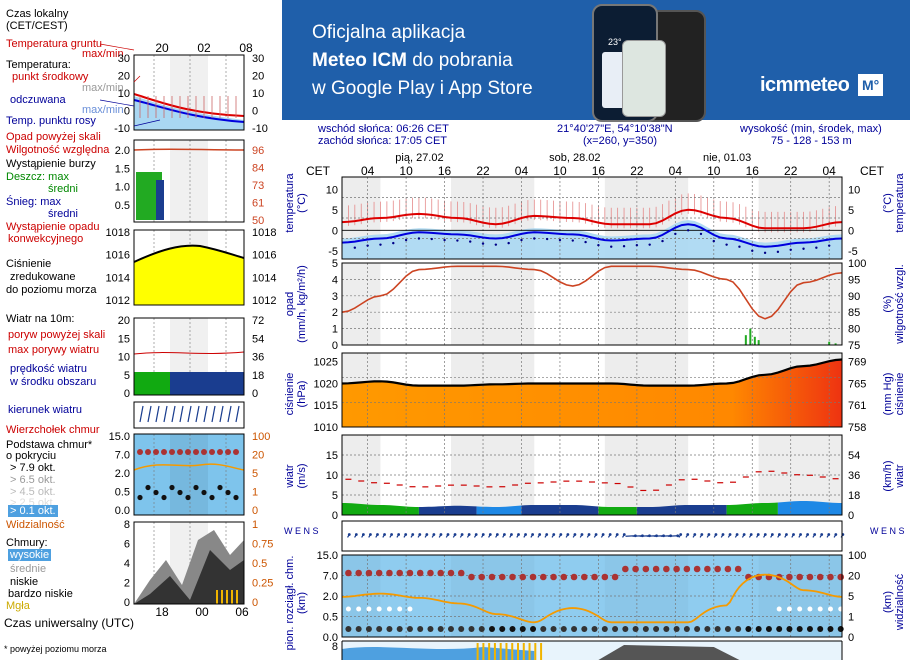 The image size is (910, 660). What do you see at coordinates (851, 638) in the screenshot?
I see `cloudbase-right-tick: 0` at bounding box center [851, 638].